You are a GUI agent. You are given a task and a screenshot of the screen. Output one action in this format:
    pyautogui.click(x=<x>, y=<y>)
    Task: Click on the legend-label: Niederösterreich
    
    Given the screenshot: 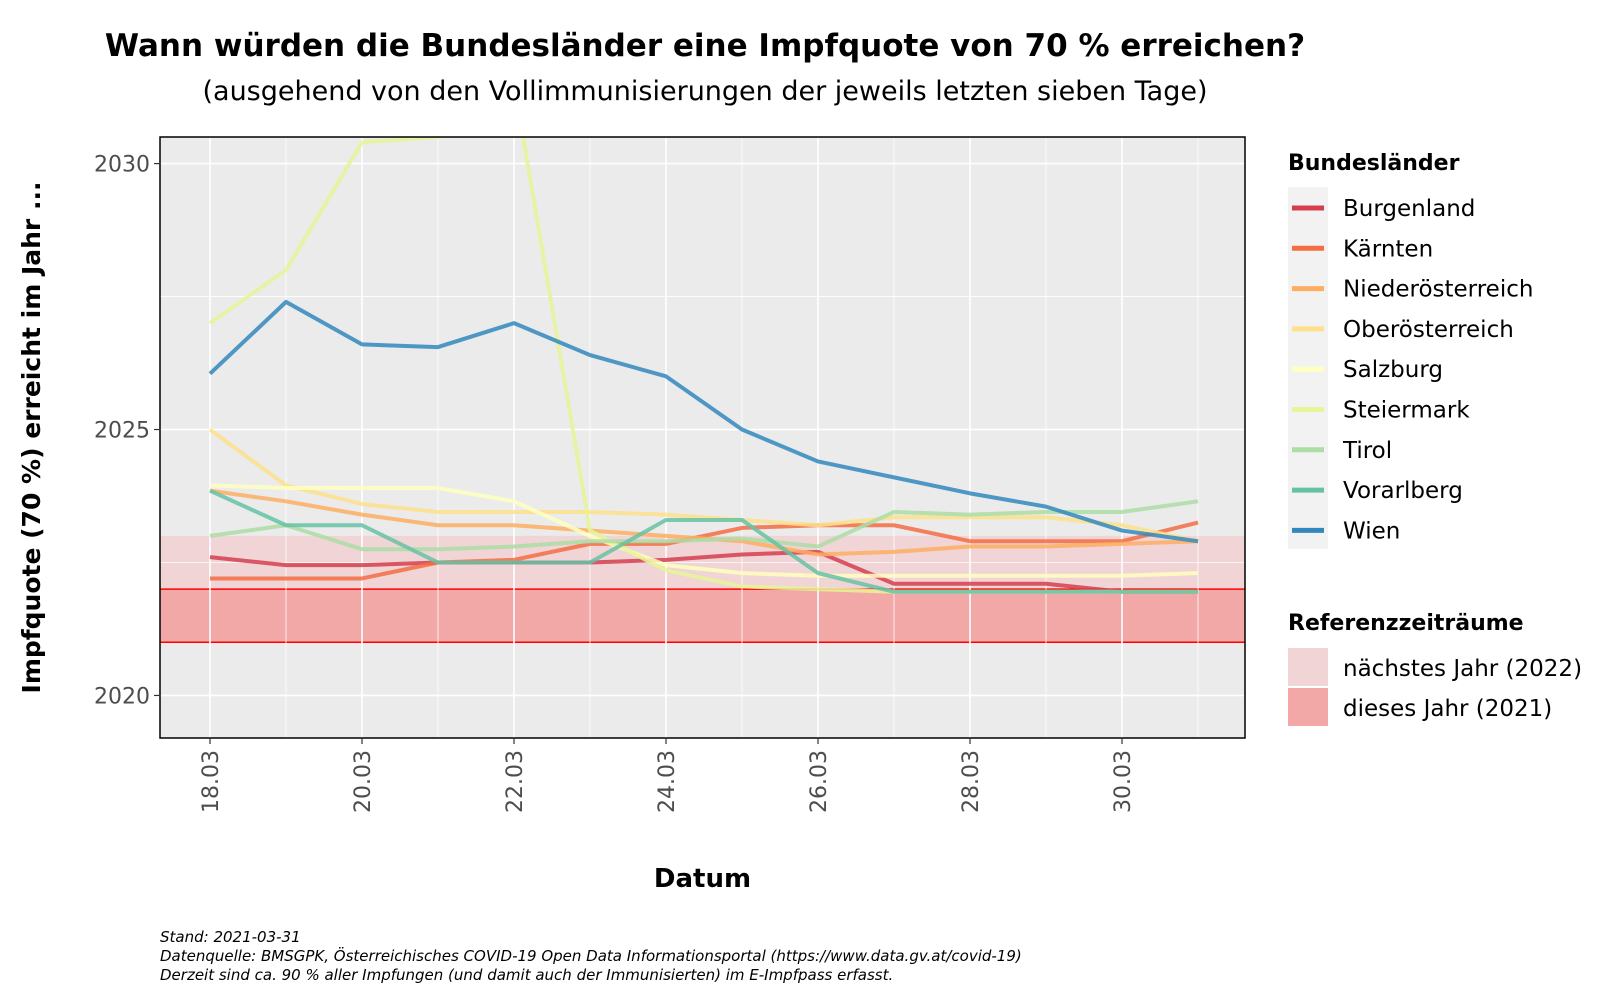 What is the action you would take?
    pyautogui.click(x=1438, y=290)
    